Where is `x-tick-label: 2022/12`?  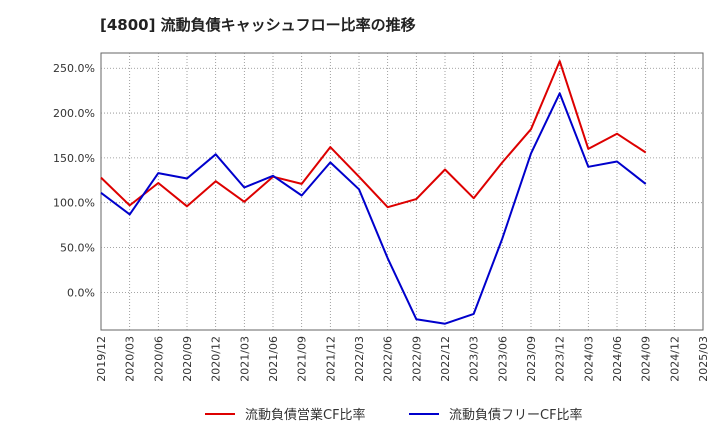
x-tick-label: 2022/12 is located at coordinates (445, 359).